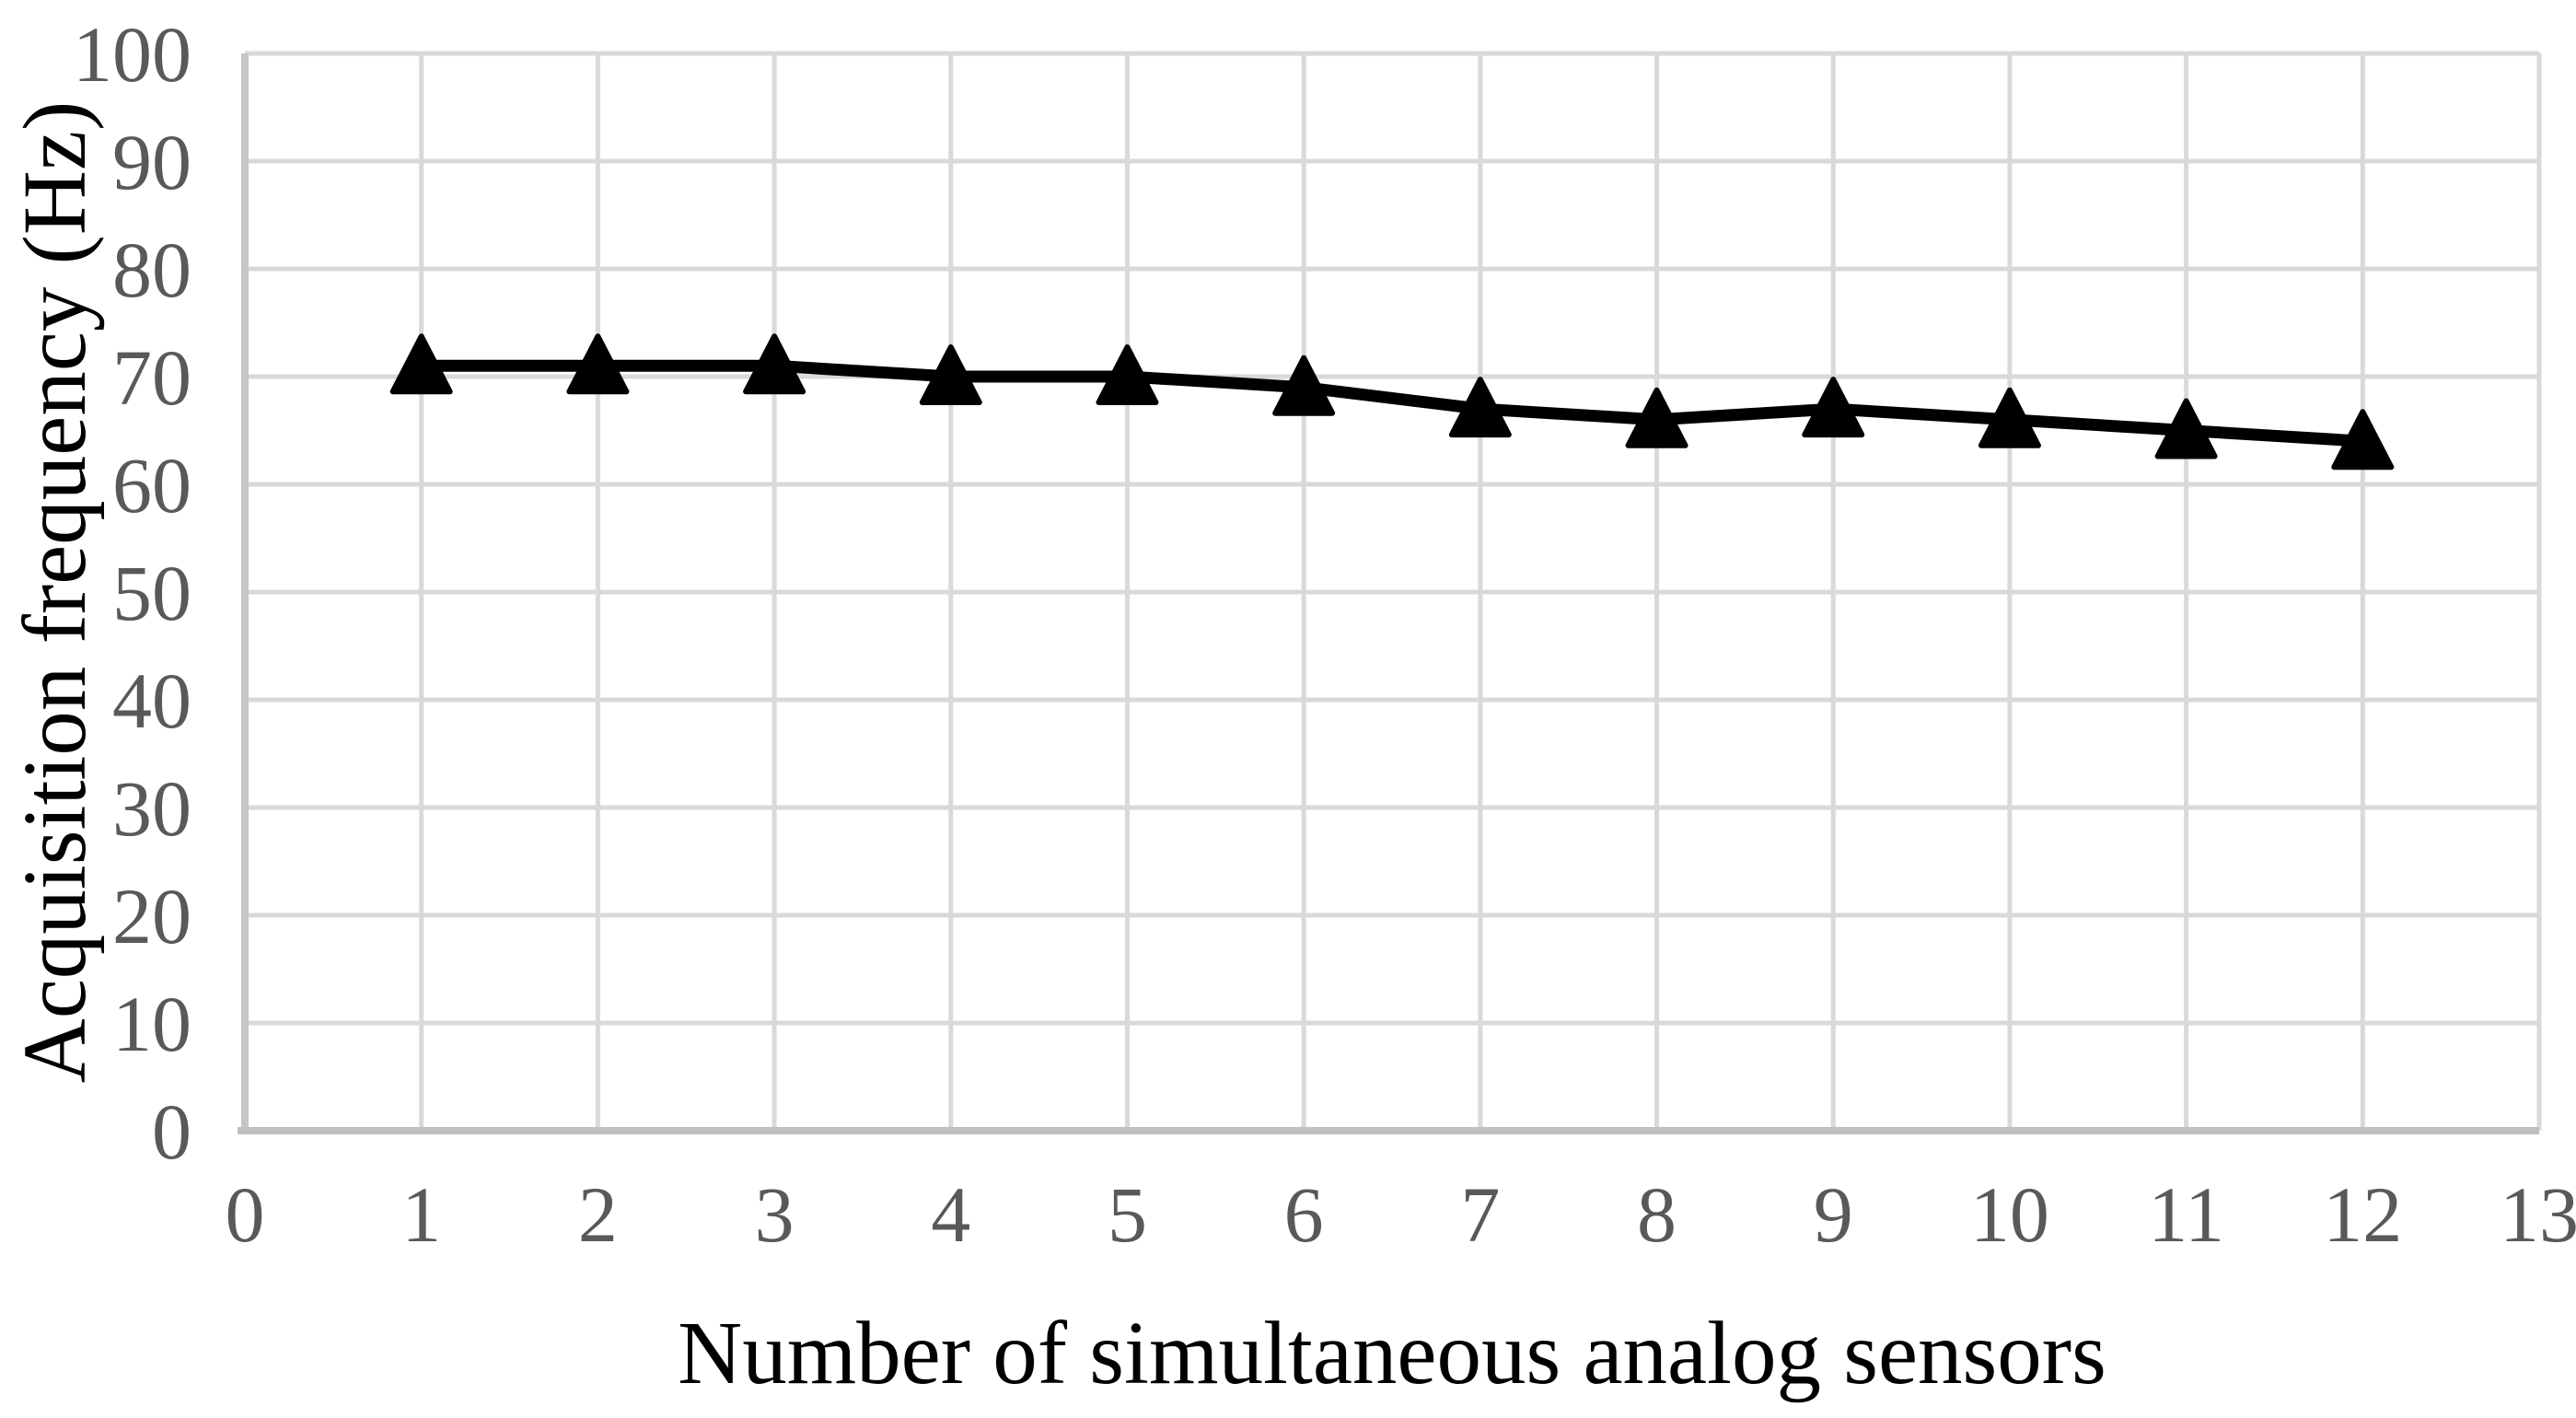  I want to click on x-tick-label: 3, so click(775, 1215).